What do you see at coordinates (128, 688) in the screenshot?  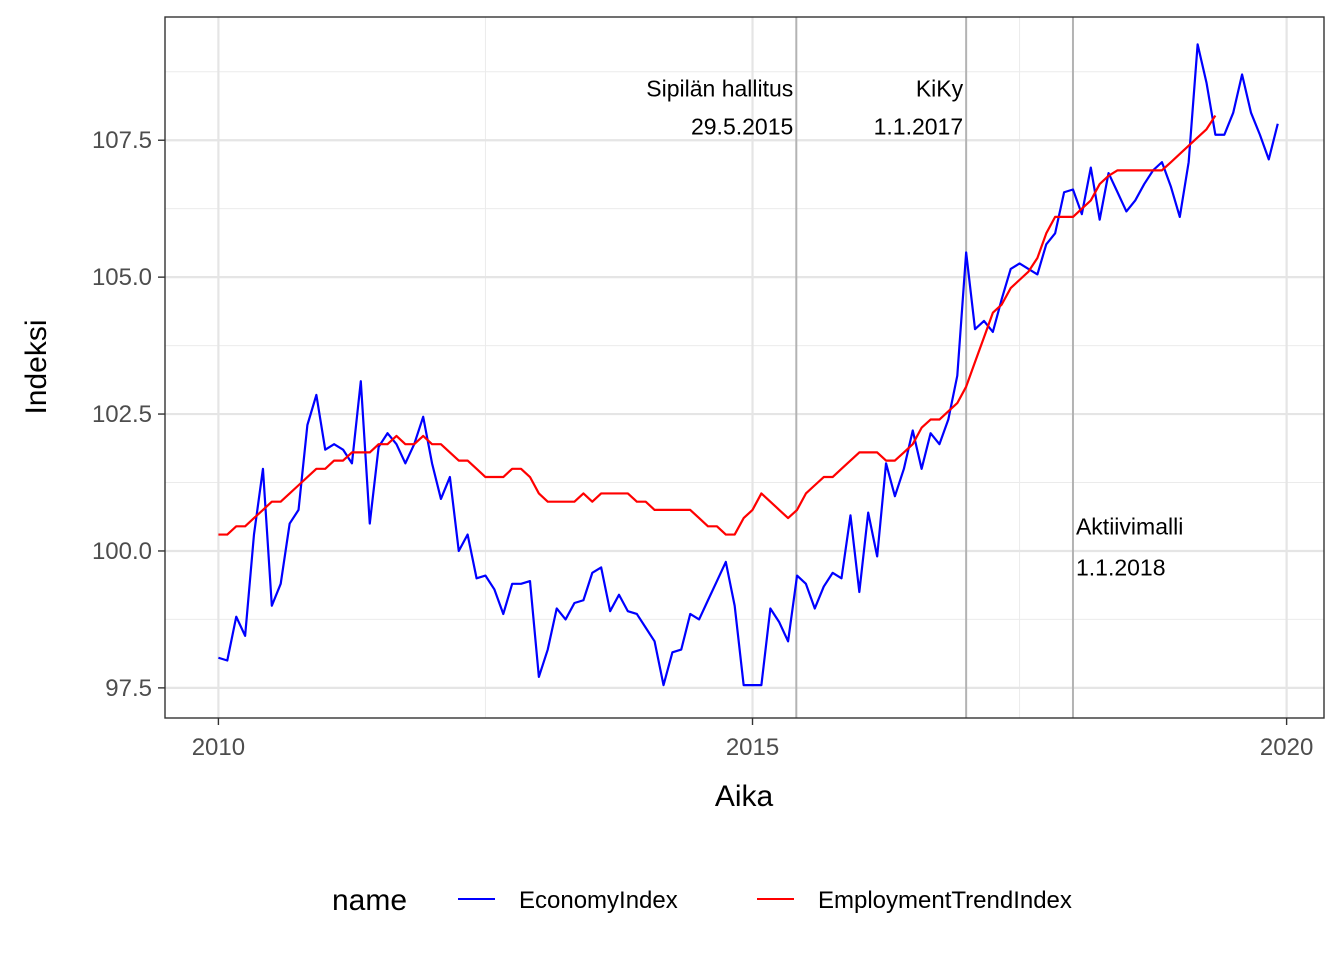 I see `y-tick-label: 97.5` at bounding box center [128, 688].